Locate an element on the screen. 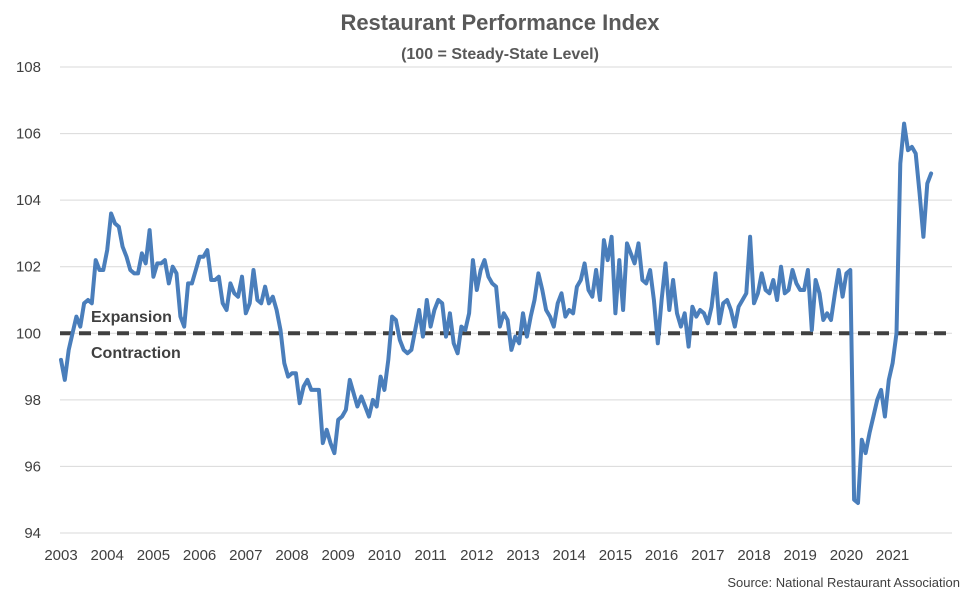  y-tick-label: 106 is located at coordinates (28, 134).